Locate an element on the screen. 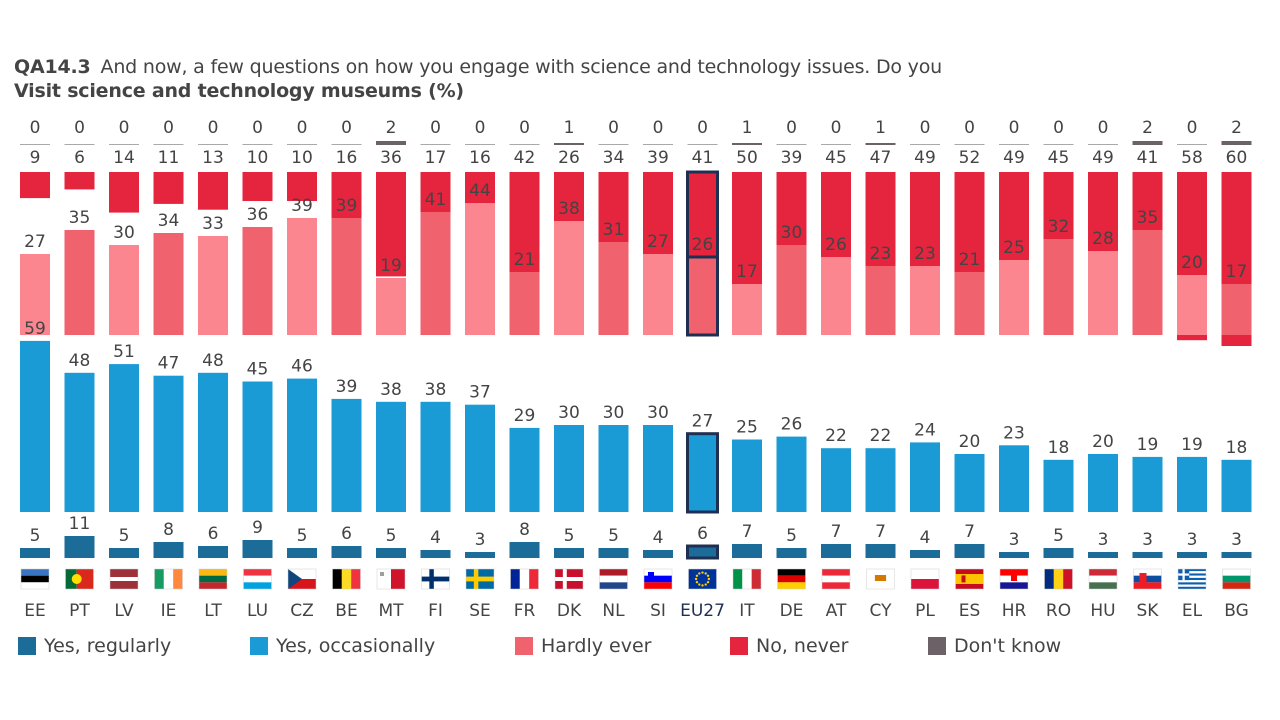 This screenshot has width=1280, height=720. value-label-never-cz: 10 is located at coordinates (302, 158).